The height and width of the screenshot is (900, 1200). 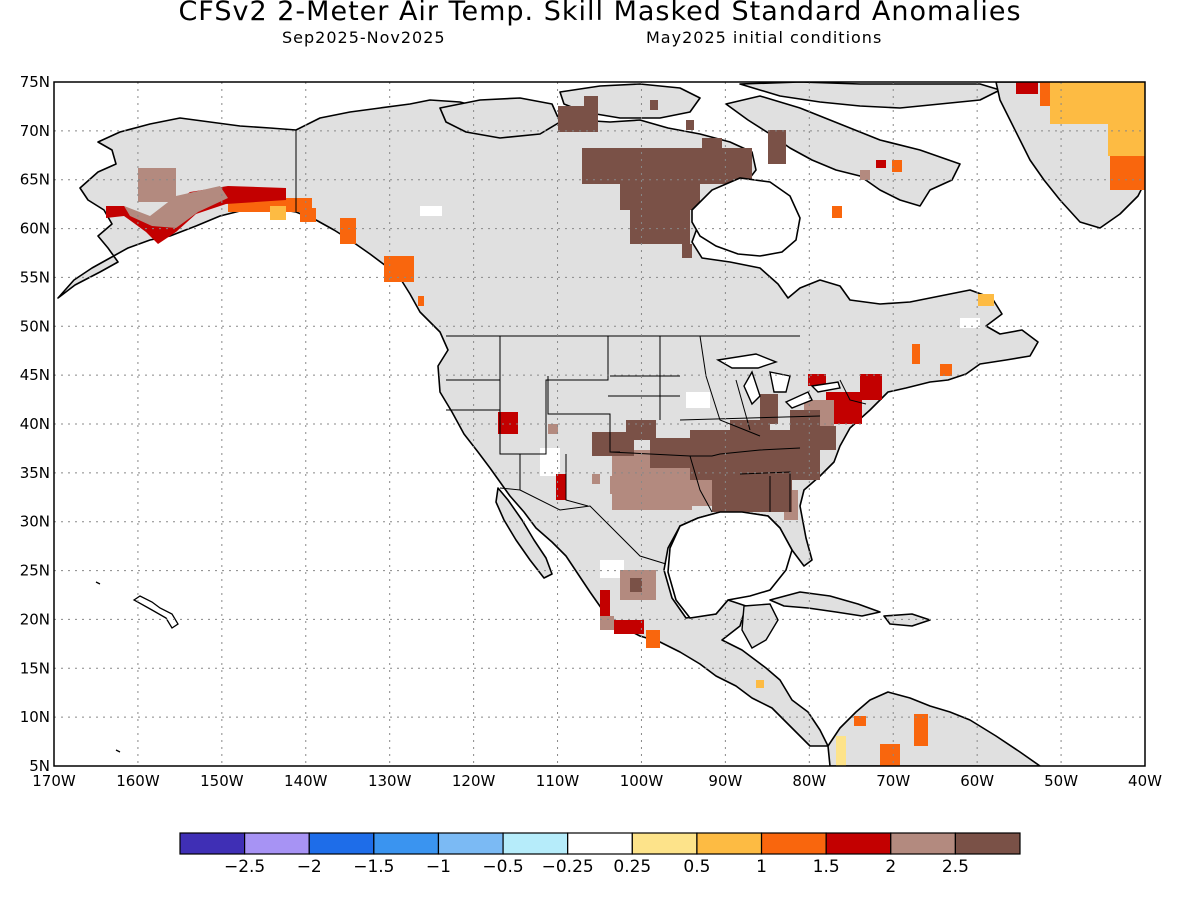 I want to click on cuba-land, so click(x=825, y=604).